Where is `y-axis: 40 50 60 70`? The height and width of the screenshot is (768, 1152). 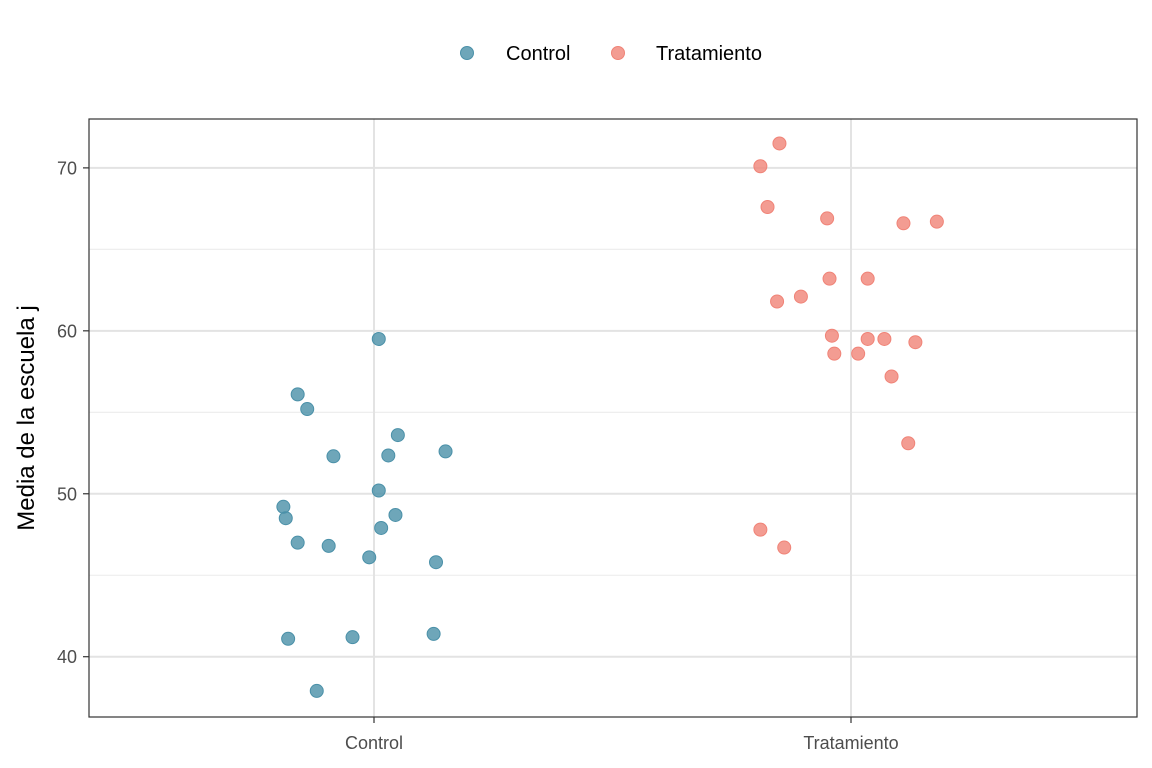 y-axis: 40 50 60 70 is located at coordinates (73, 412).